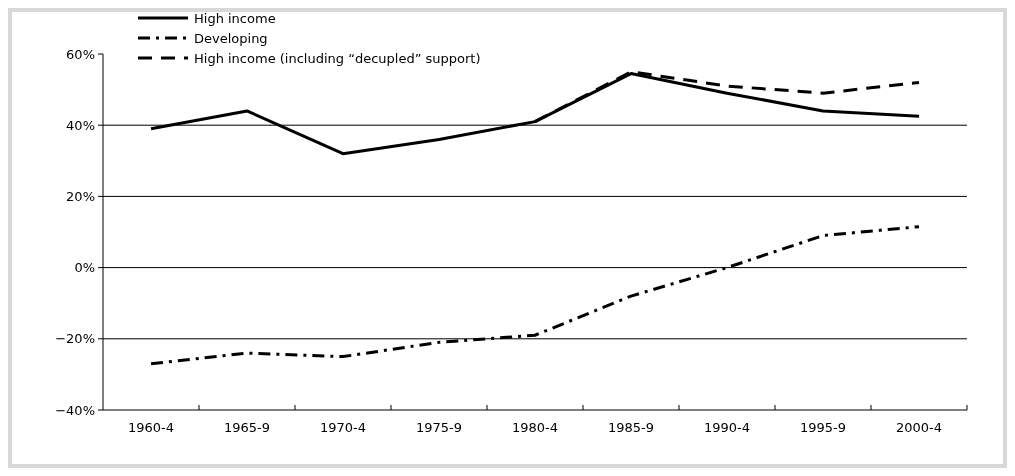 Image resolution: width=1015 pixels, height=476 pixels. What do you see at coordinates (235, 18) in the screenshot?
I see `legend-label: High income` at bounding box center [235, 18].